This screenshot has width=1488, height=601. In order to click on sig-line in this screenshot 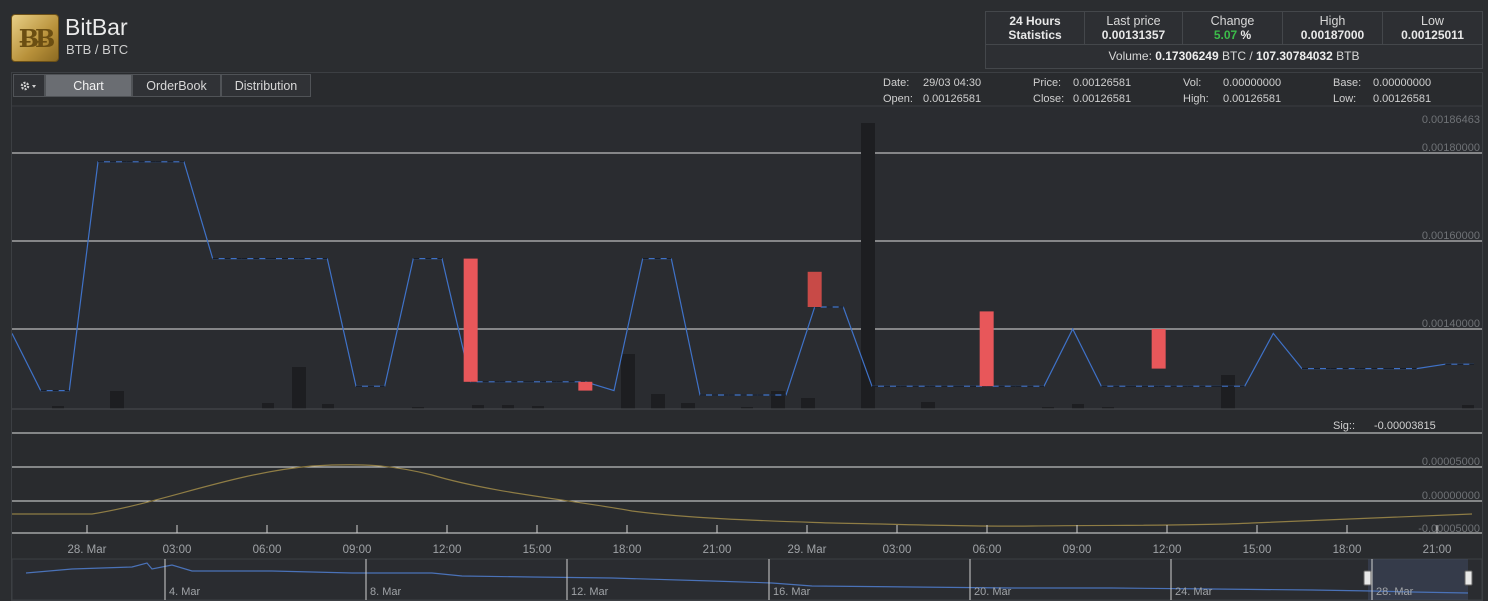, I will do `click(742, 495)`.